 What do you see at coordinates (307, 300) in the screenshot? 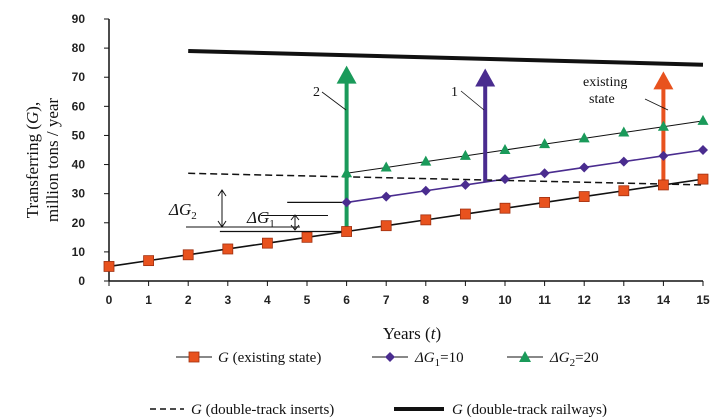
I see `x-tick-label: 5` at bounding box center [307, 300].